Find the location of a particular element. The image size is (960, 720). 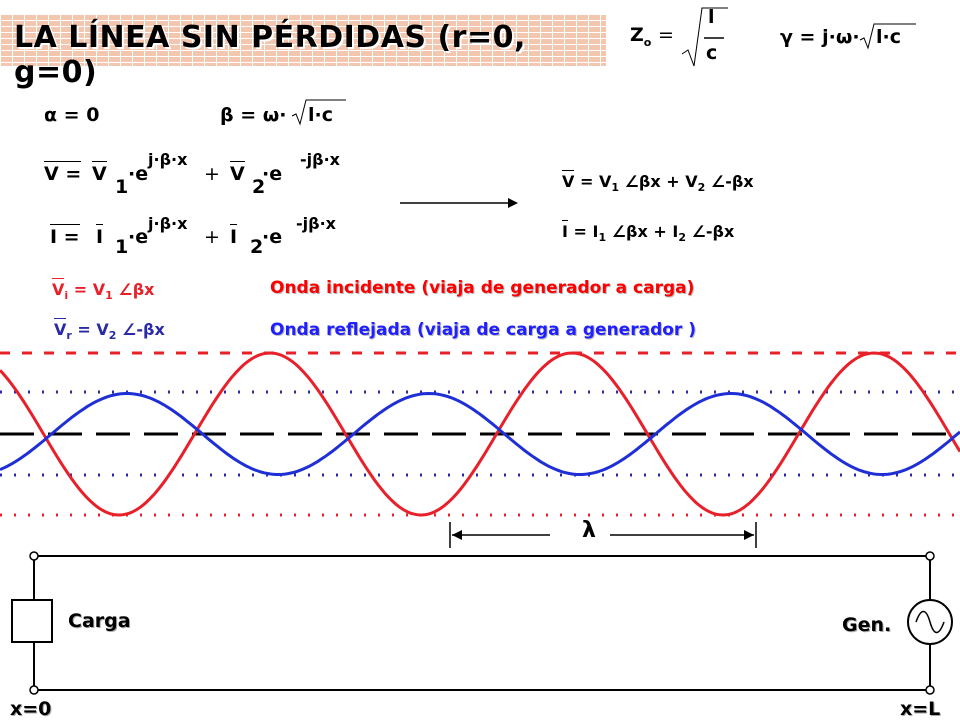

i-plus: + is located at coordinates (212, 237).